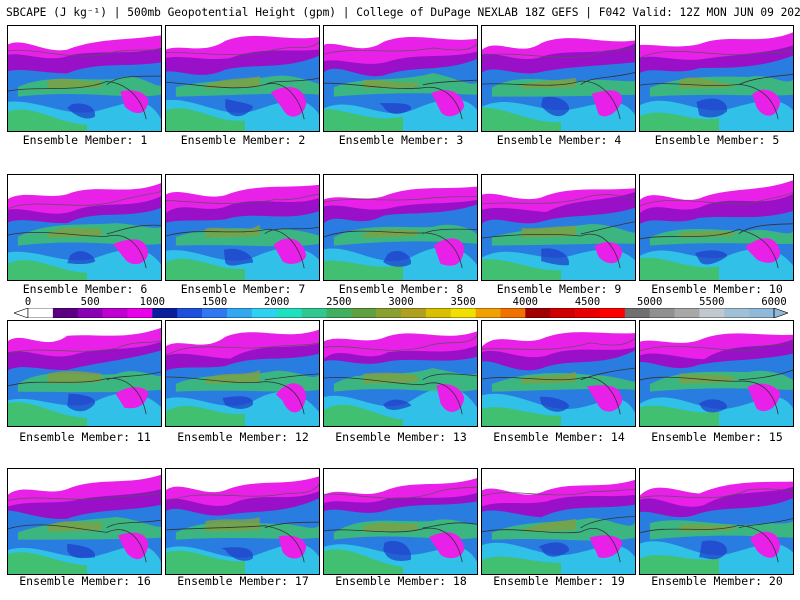  I want to click on ensemble-member-label: Ensemble Member: 17, so click(243, 581).